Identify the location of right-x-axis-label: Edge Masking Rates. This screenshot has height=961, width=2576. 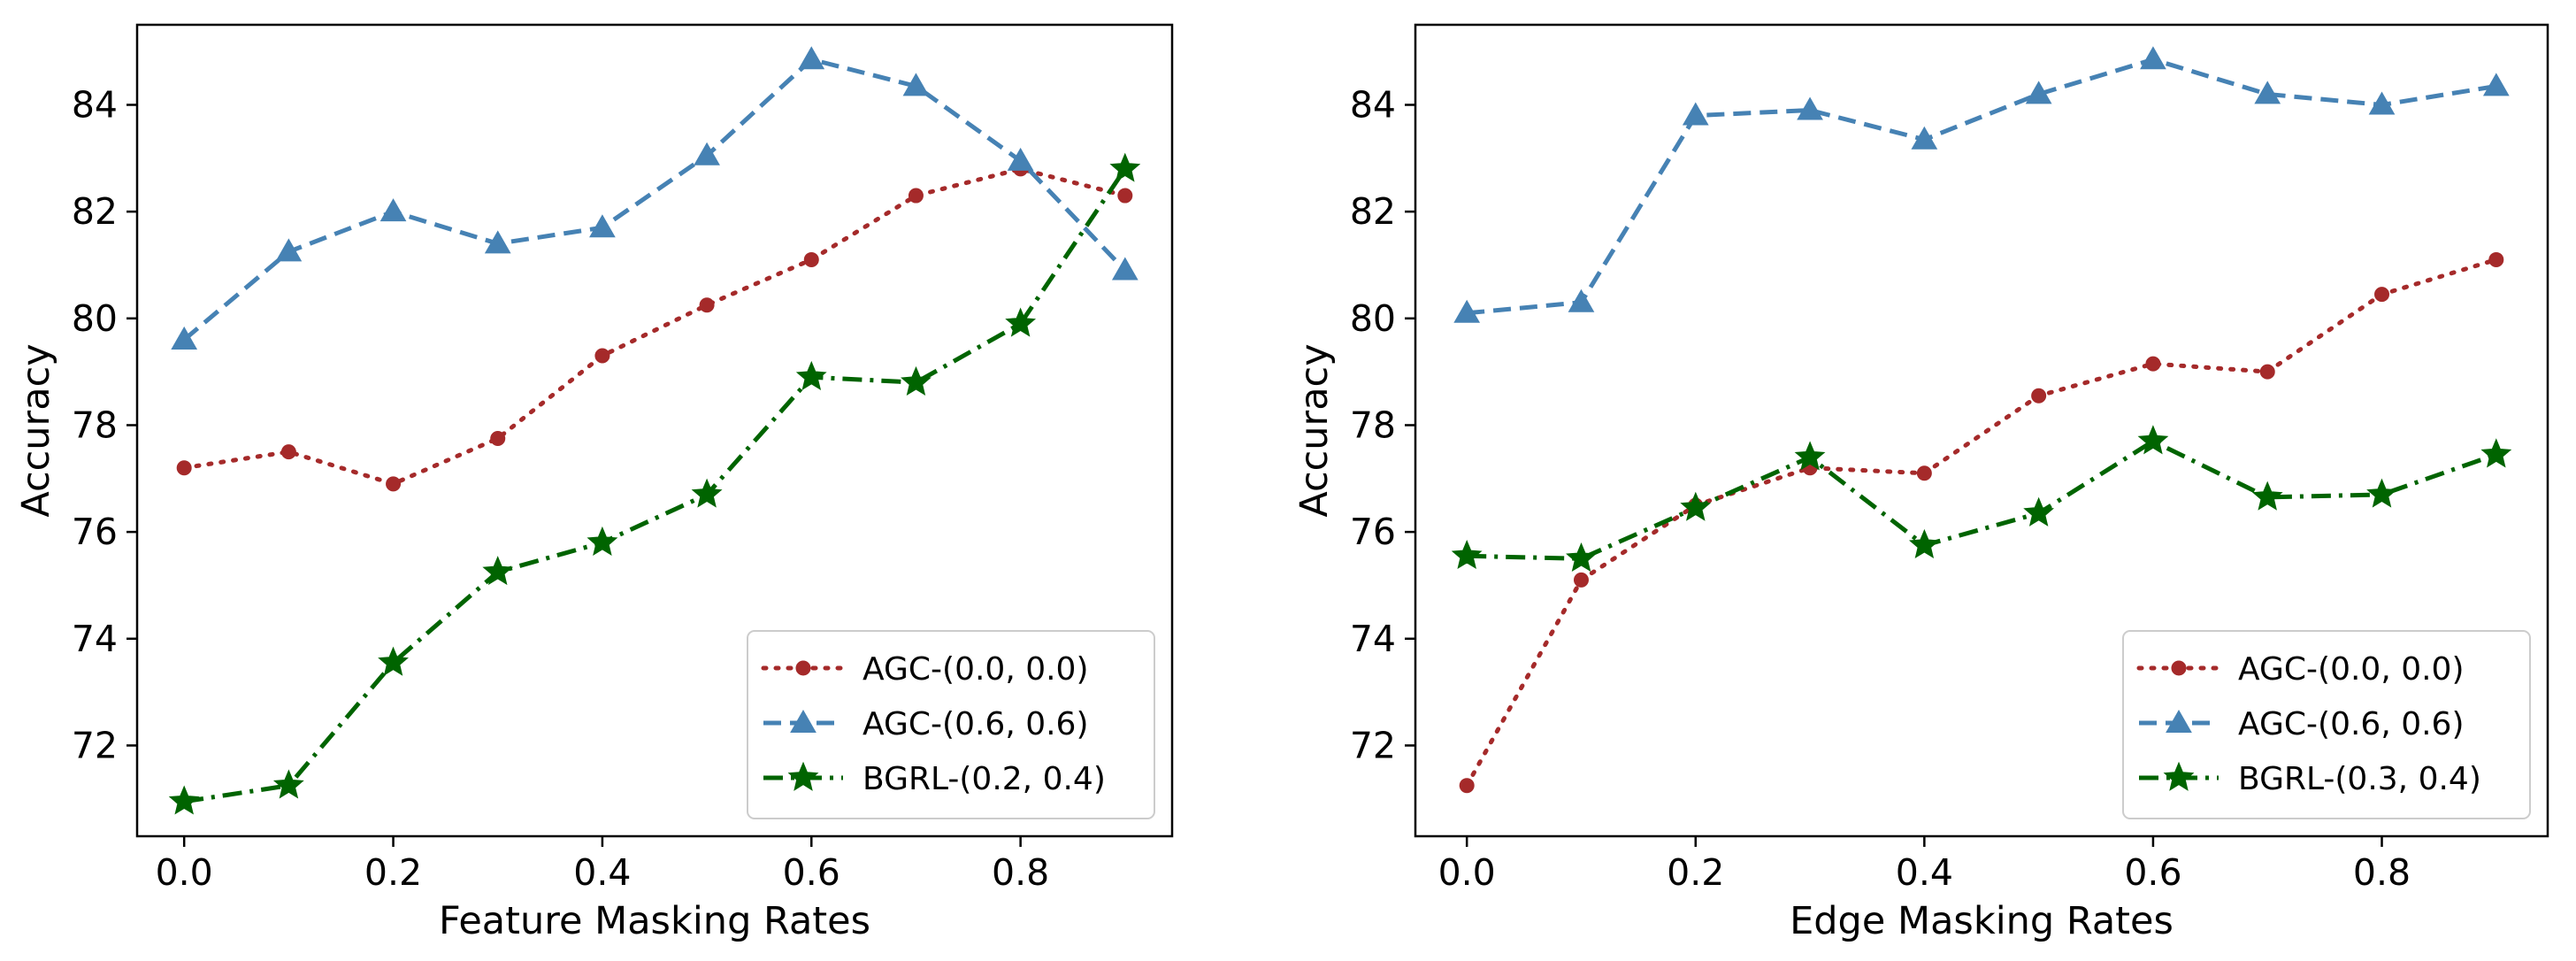
(1982, 921).